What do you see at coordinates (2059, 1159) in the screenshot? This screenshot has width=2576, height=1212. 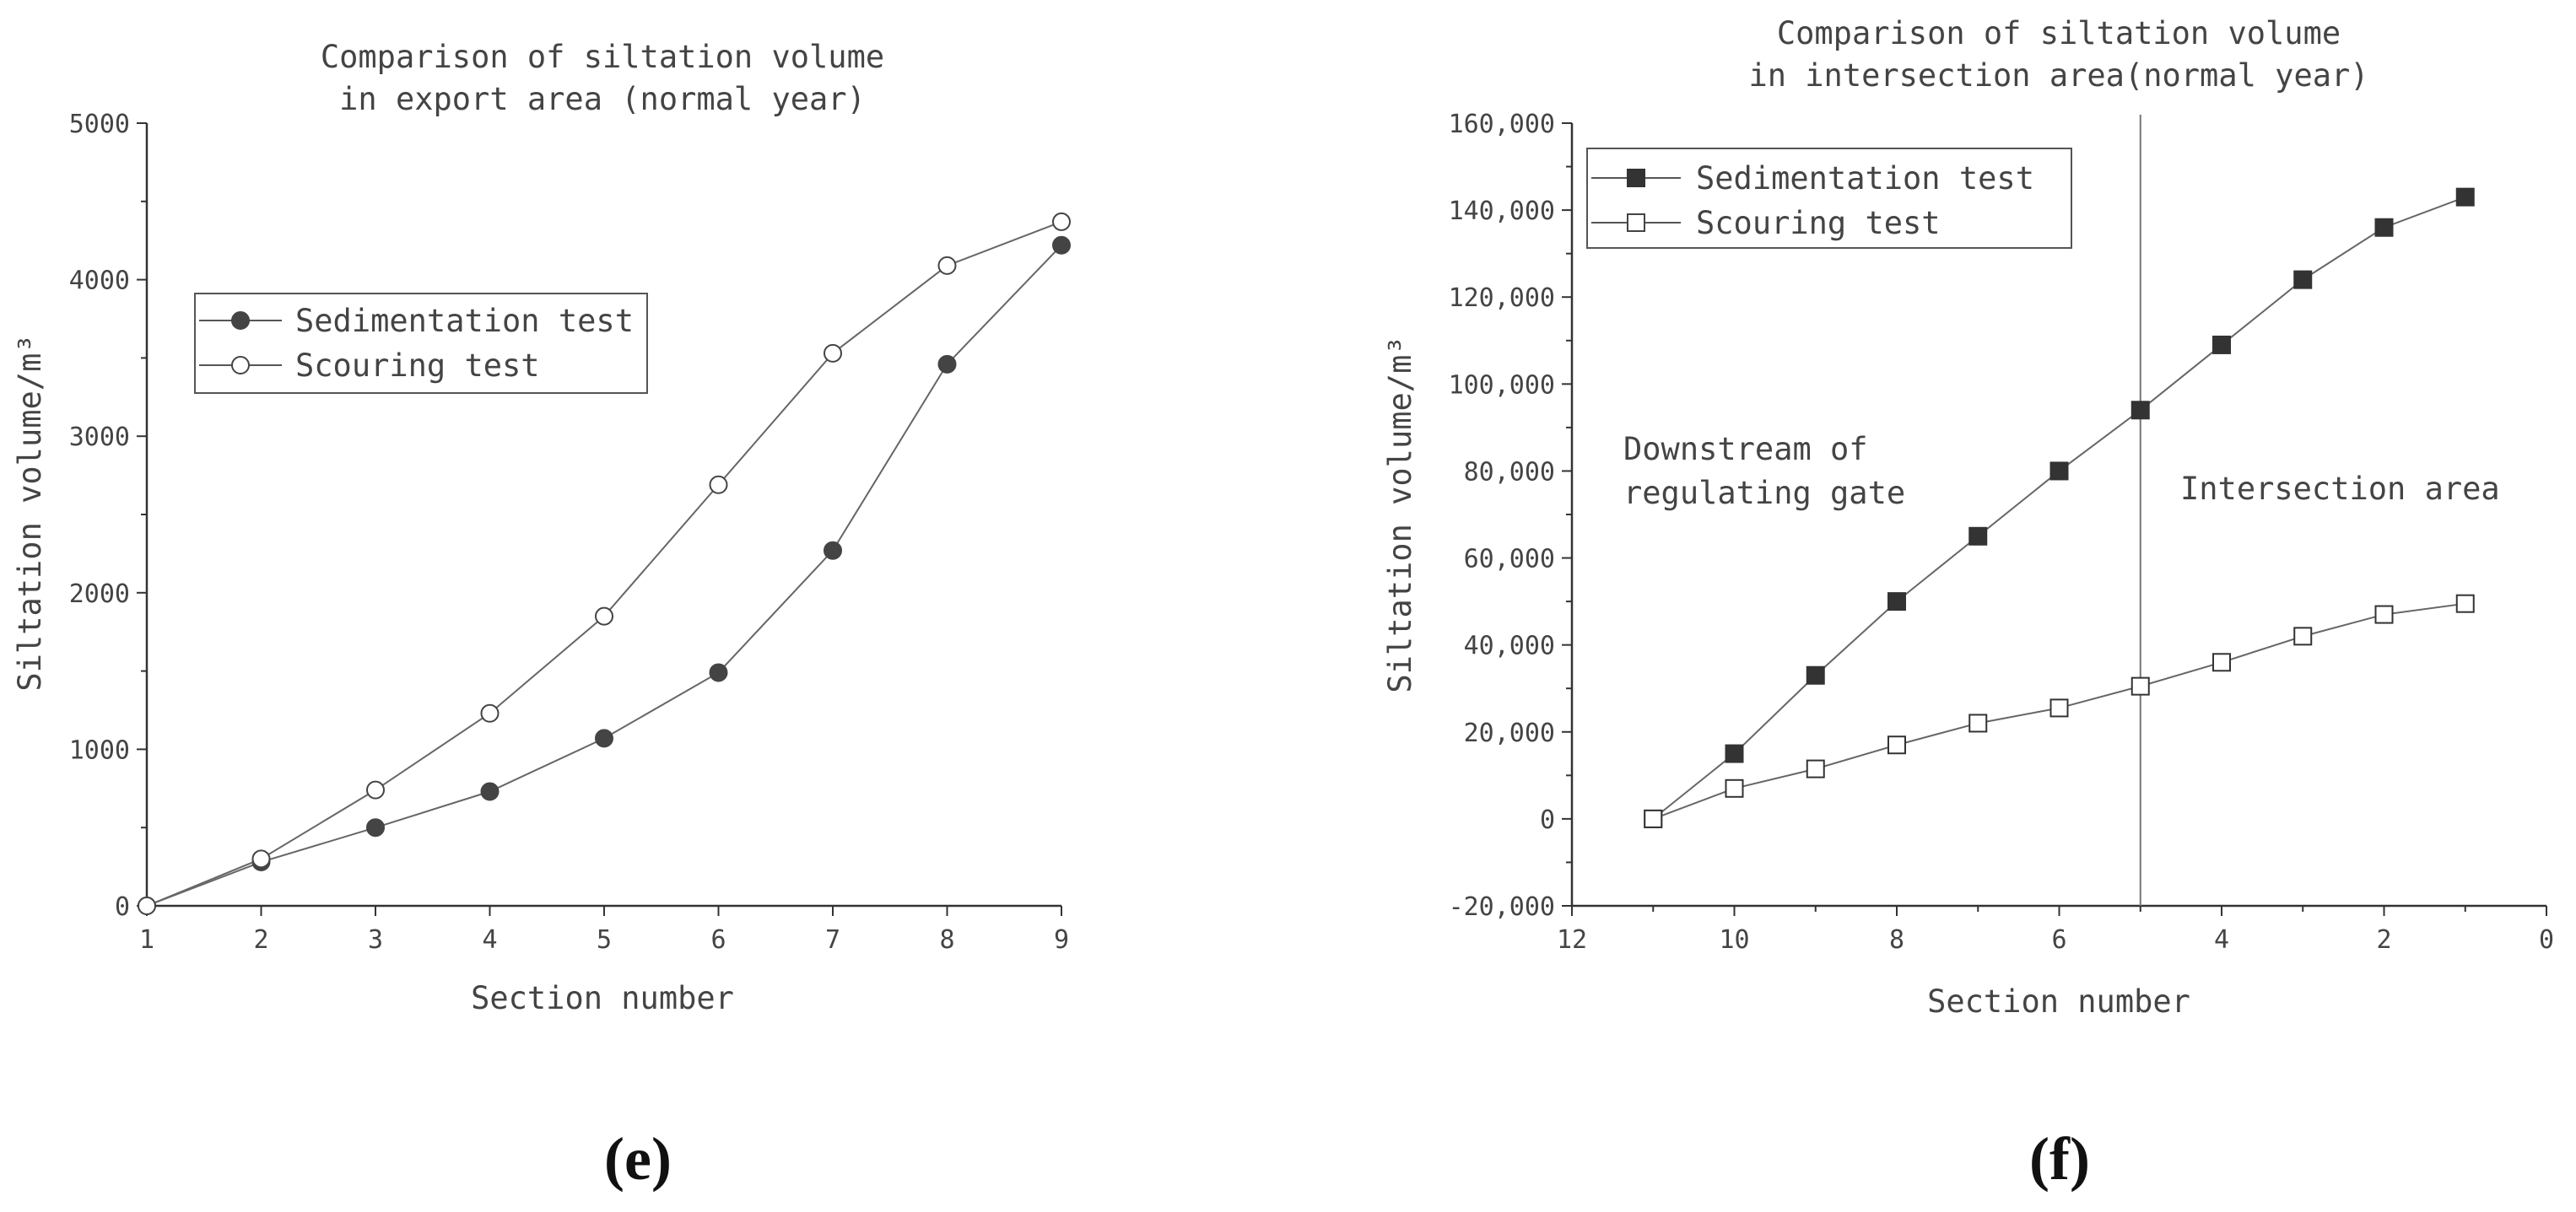 I see `panel-label-f: (f)` at bounding box center [2059, 1159].